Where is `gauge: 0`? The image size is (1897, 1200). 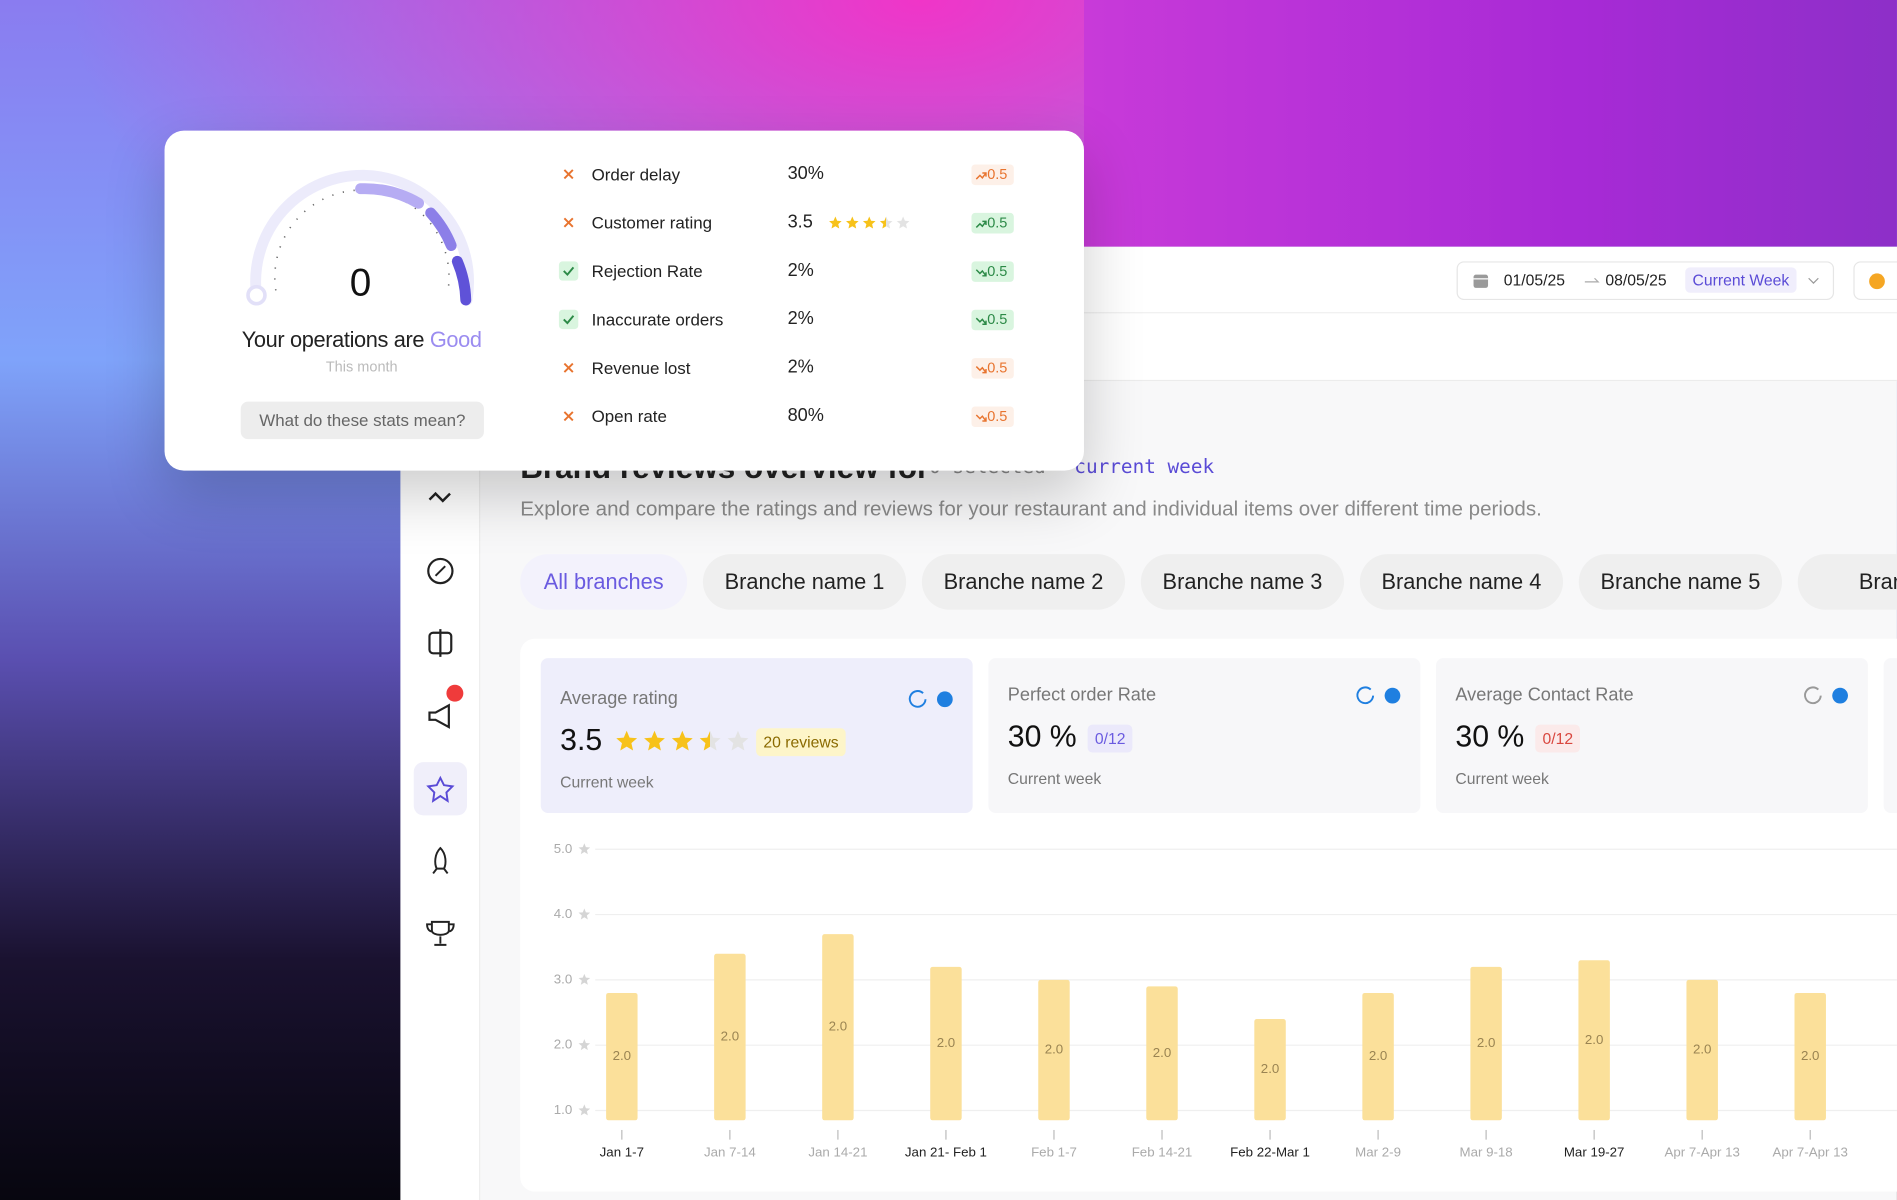
gauge: 0 is located at coordinates (360, 237).